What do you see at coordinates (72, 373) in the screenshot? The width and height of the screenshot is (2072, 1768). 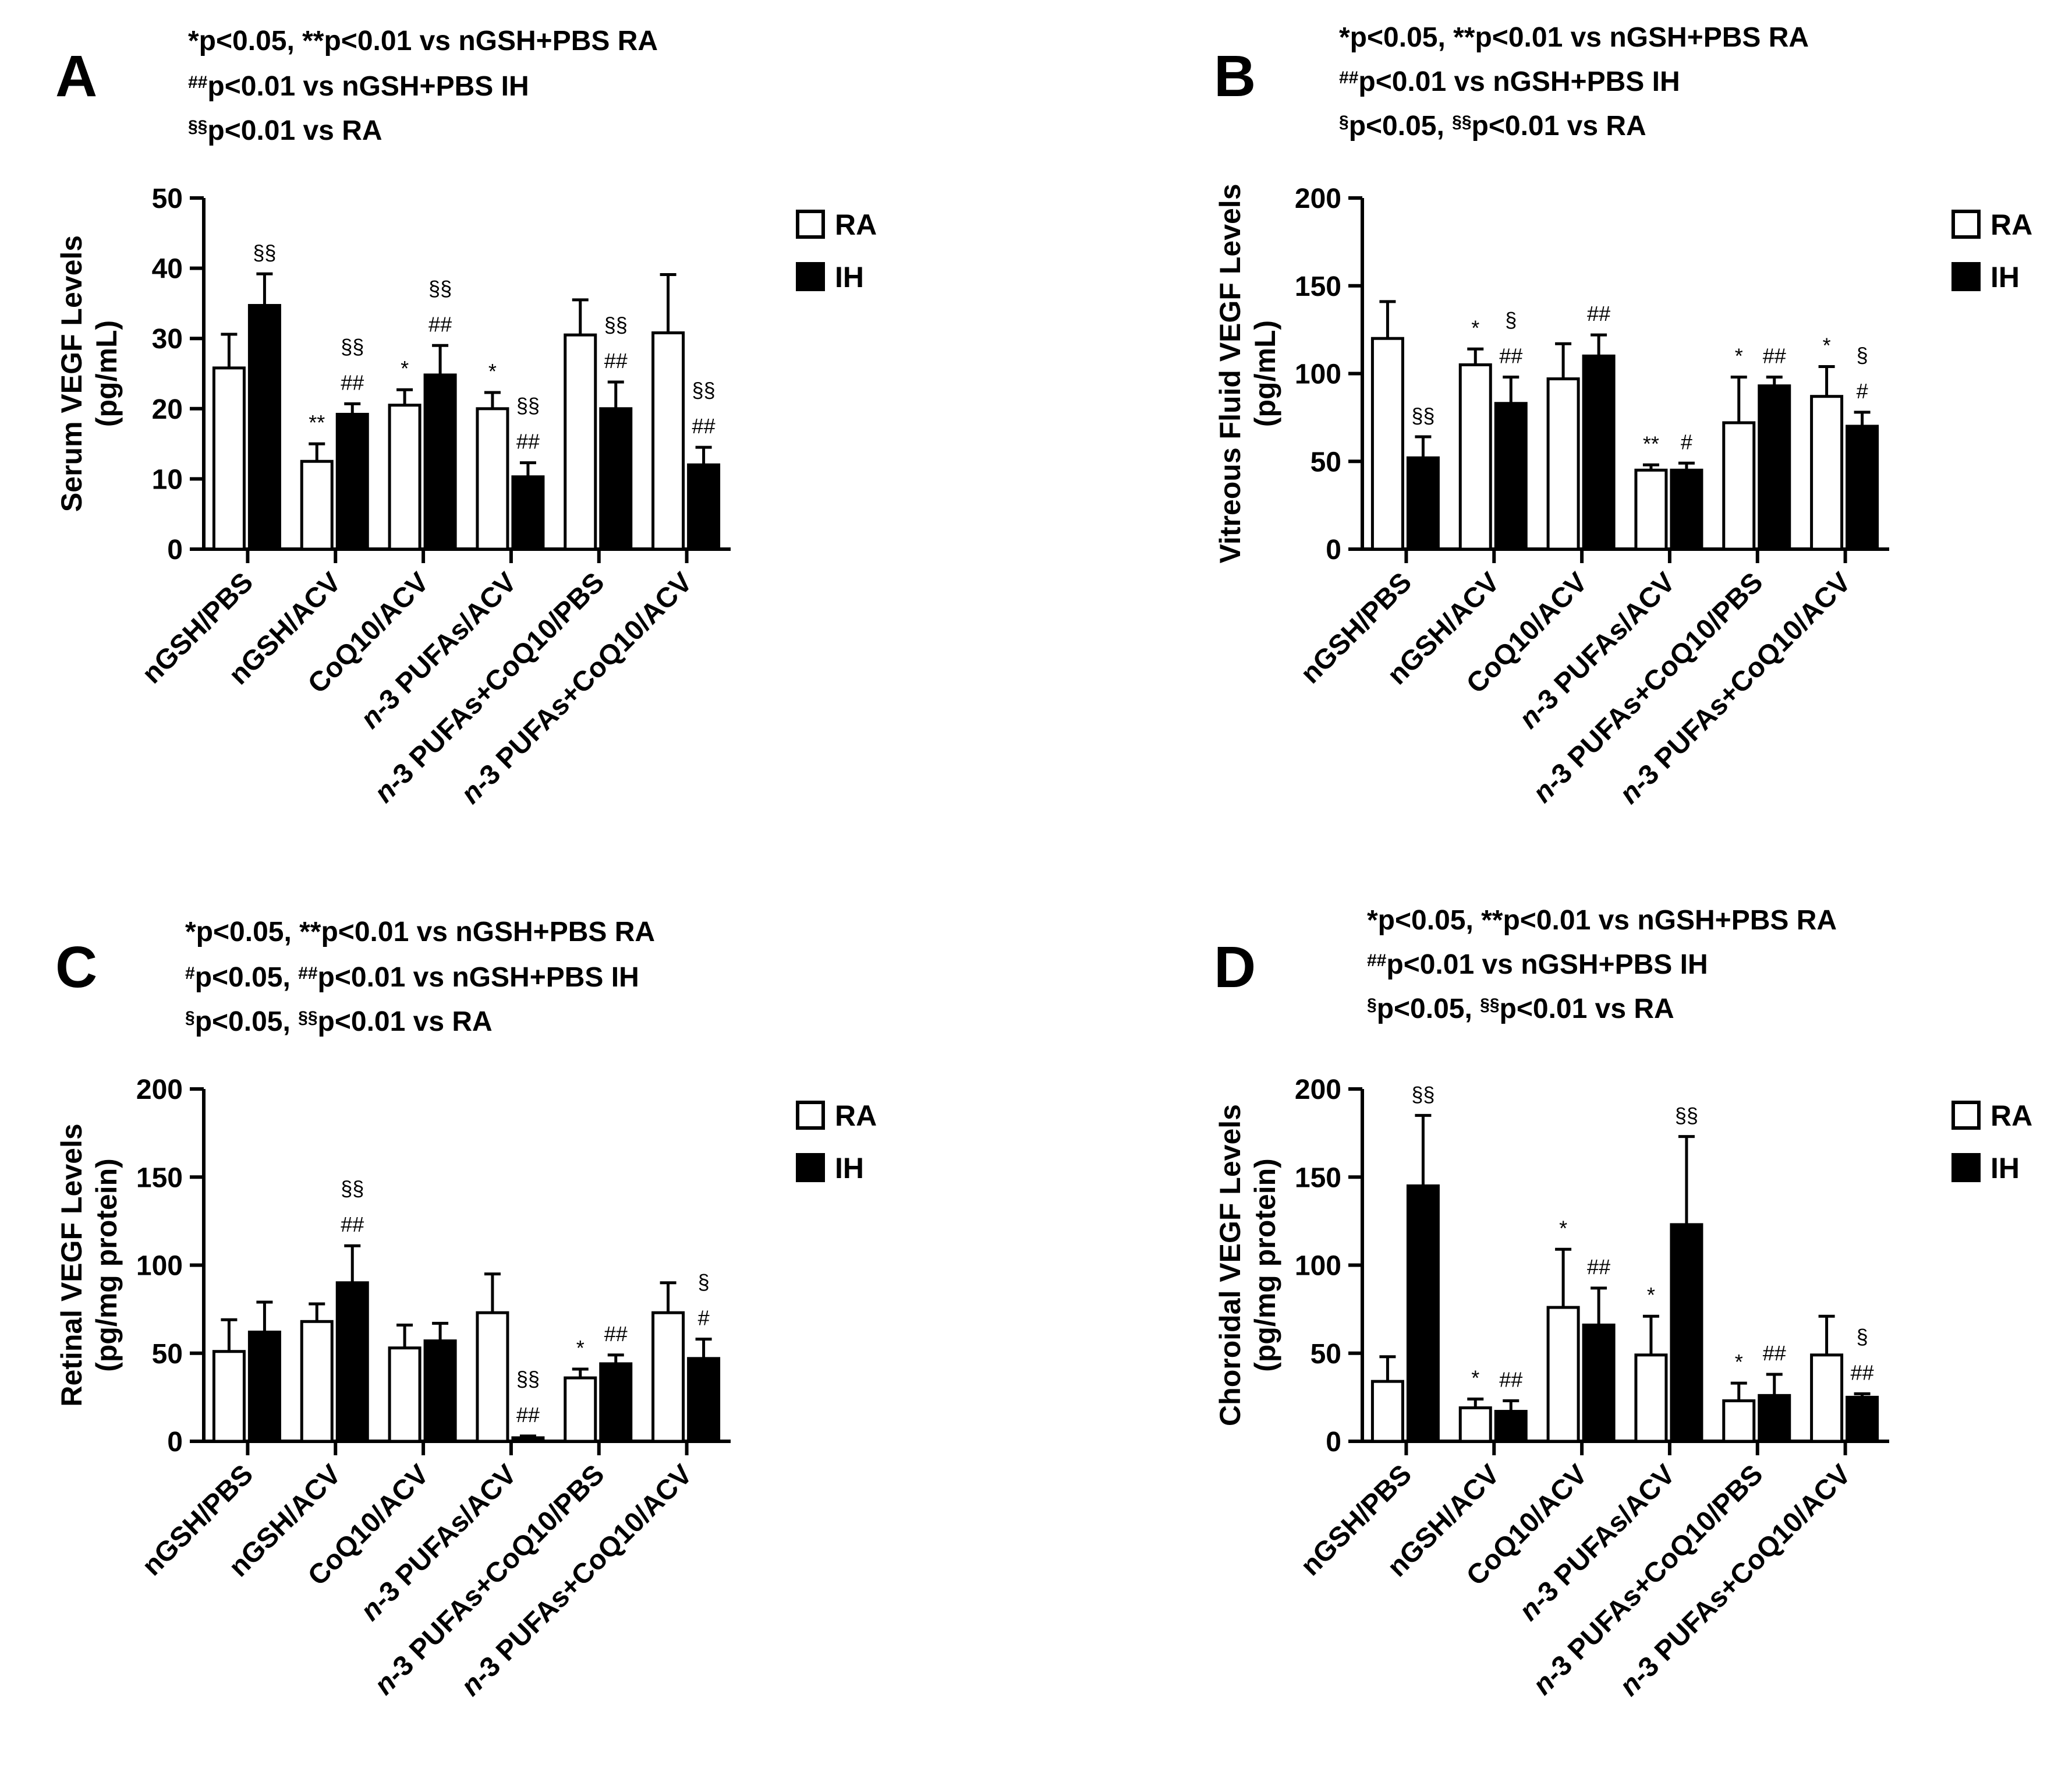 I see `y-axis-label-line: Serum VEGF Levels` at bounding box center [72, 373].